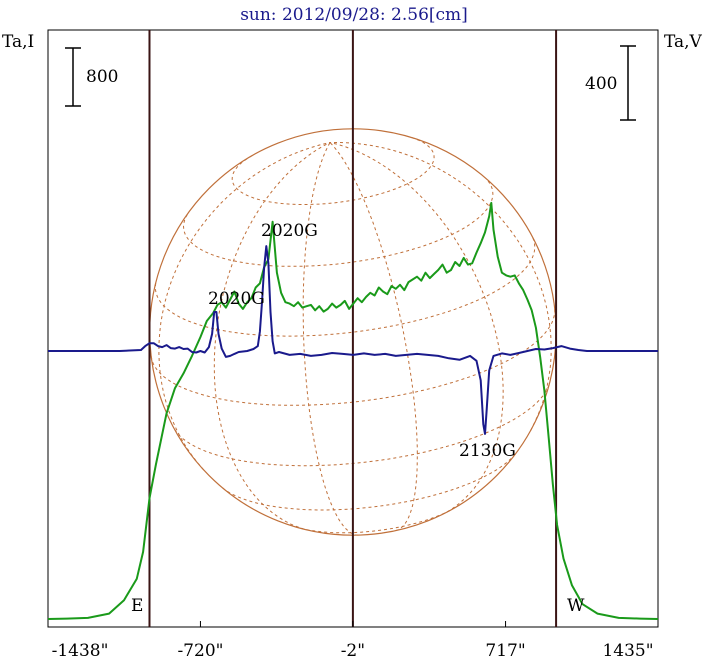  Describe the element at coordinates (102, 77) in the screenshot. I see `left-scale-label: 800` at that location.